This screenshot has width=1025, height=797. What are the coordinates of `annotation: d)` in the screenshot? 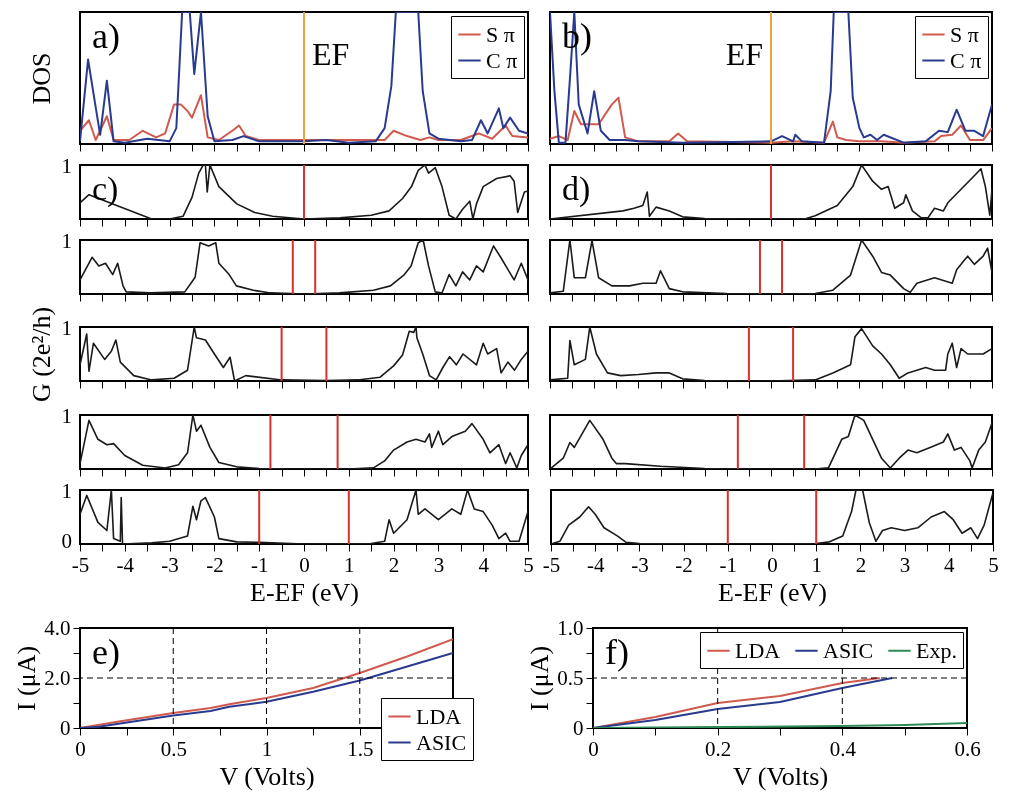 It's located at (576, 189).